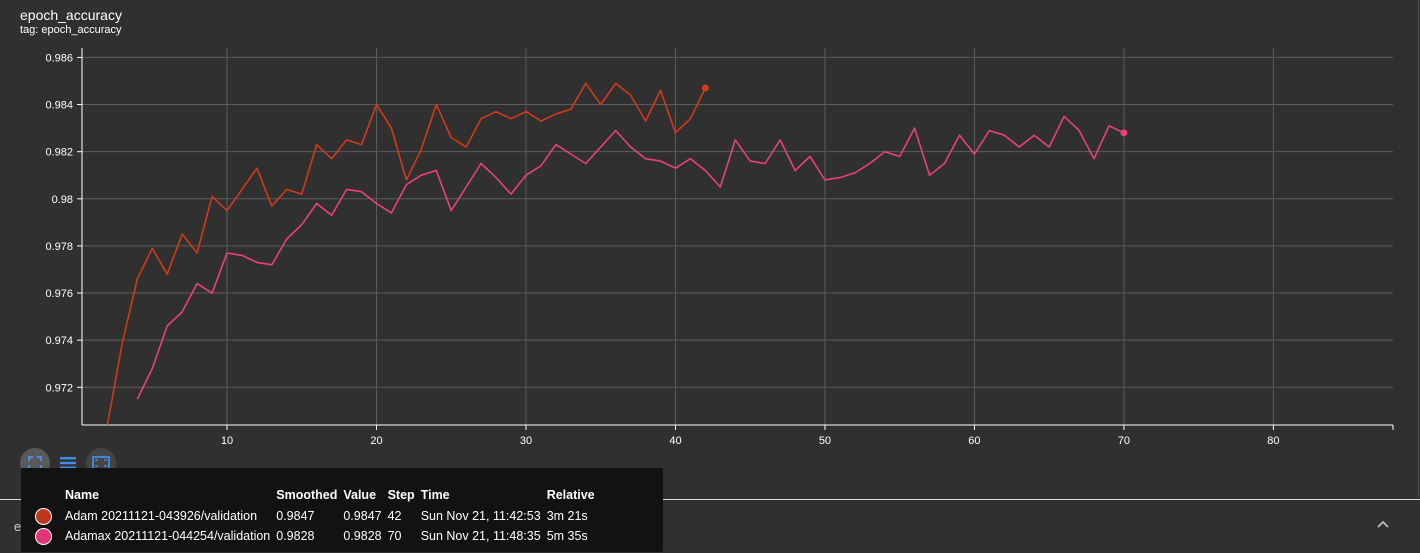  I want to click on y-tick-label: 0.982, so click(59, 153).